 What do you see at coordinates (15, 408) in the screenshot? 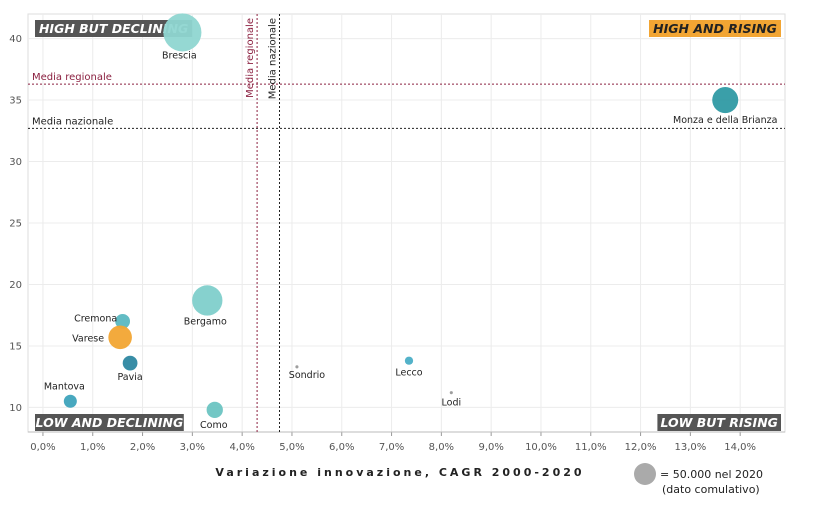
I see `y-tick-label: 10` at bounding box center [15, 408].